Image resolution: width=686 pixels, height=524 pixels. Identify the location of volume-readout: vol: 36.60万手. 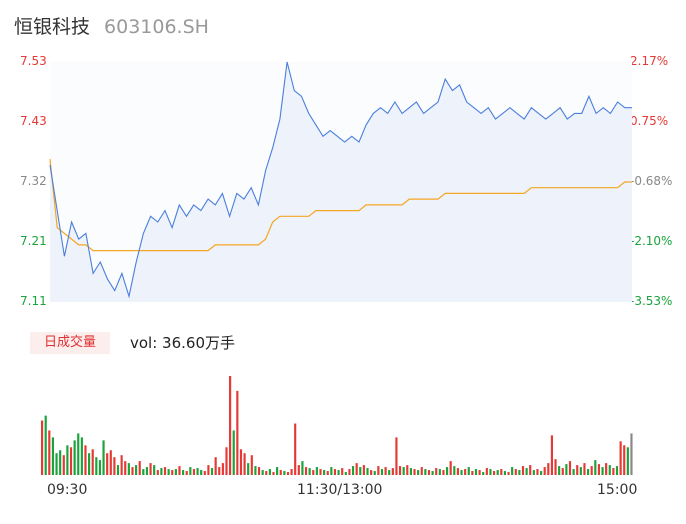
(182, 343).